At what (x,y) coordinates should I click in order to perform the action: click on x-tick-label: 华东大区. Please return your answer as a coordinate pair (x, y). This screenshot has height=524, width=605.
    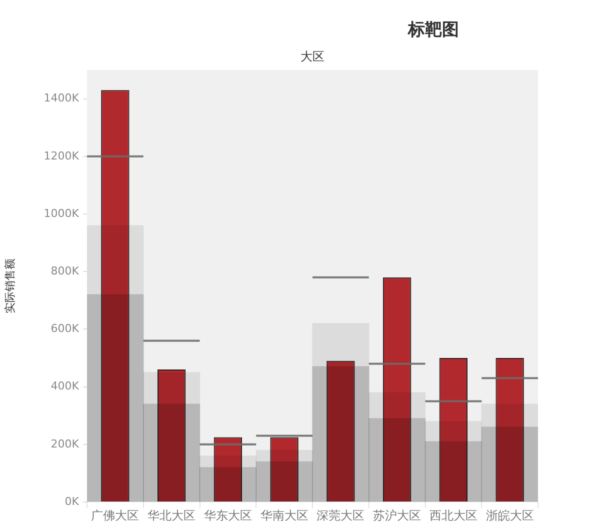
    Looking at the image, I should click on (228, 515).